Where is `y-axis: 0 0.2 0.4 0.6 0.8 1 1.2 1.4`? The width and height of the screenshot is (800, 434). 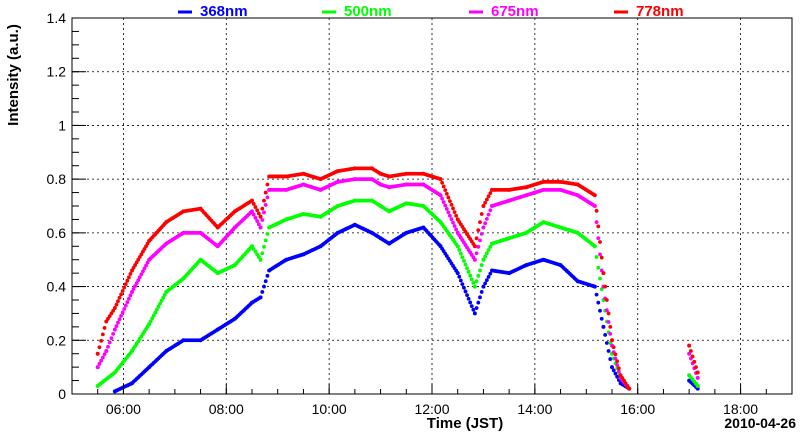 y-axis: 0 0.2 0.4 0.6 0.8 1 1.2 1.4 is located at coordinates (66, 206).